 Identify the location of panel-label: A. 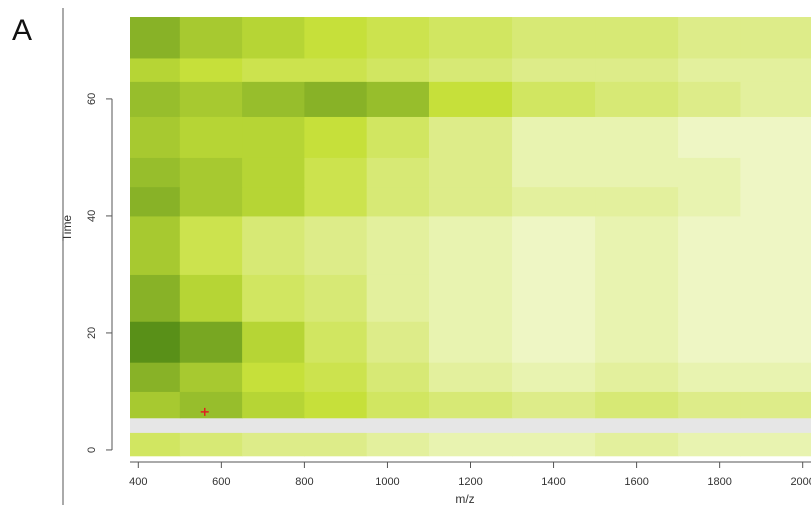
(22, 30).